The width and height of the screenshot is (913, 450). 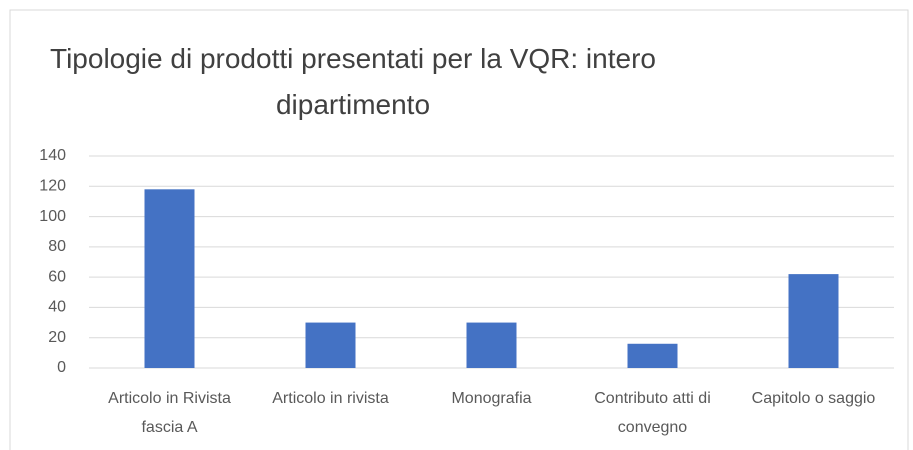 What do you see at coordinates (57, 337) in the screenshot?
I see `y-tick-label: 20` at bounding box center [57, 337].